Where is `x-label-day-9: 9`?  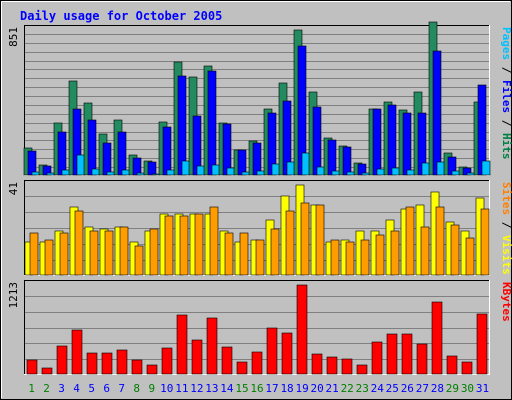
x-label-day-9: 9 is located at coordinates (151, 388).